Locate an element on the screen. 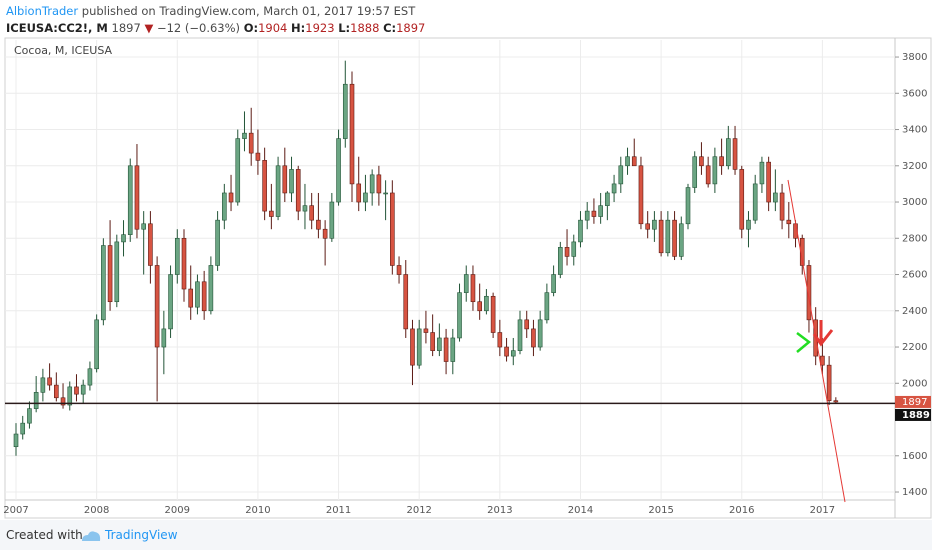  footer: Created with TradingView is located at coordinates (466, 535).